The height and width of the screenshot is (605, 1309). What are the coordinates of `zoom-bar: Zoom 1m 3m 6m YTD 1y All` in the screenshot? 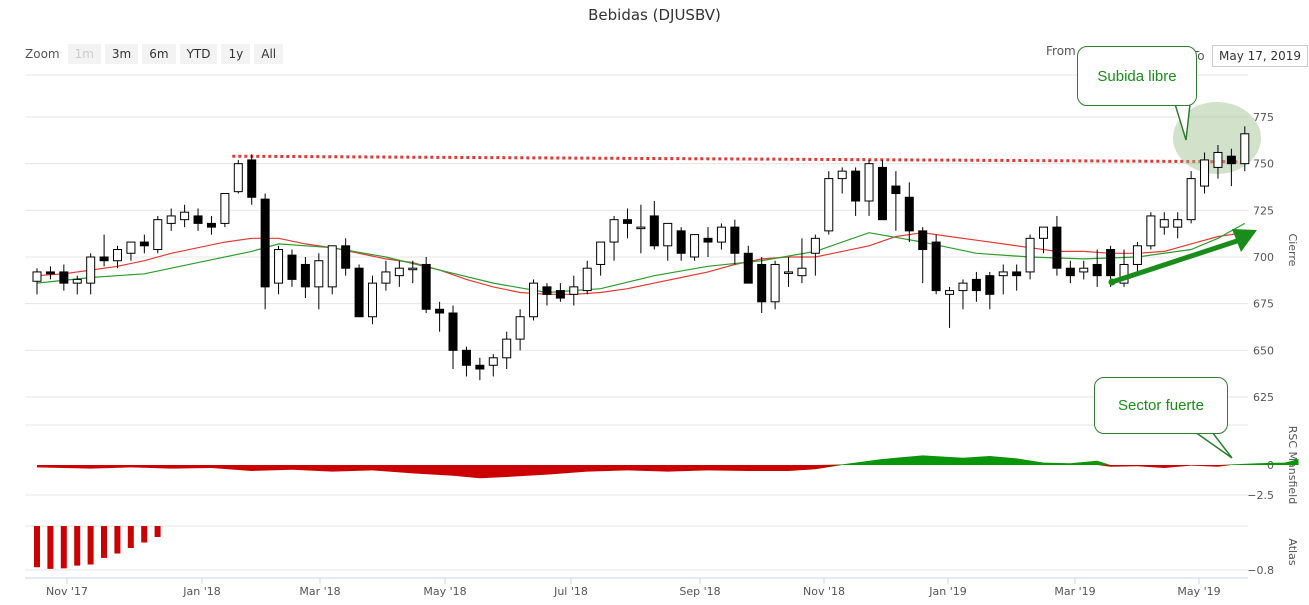 It's located at (154, 54).